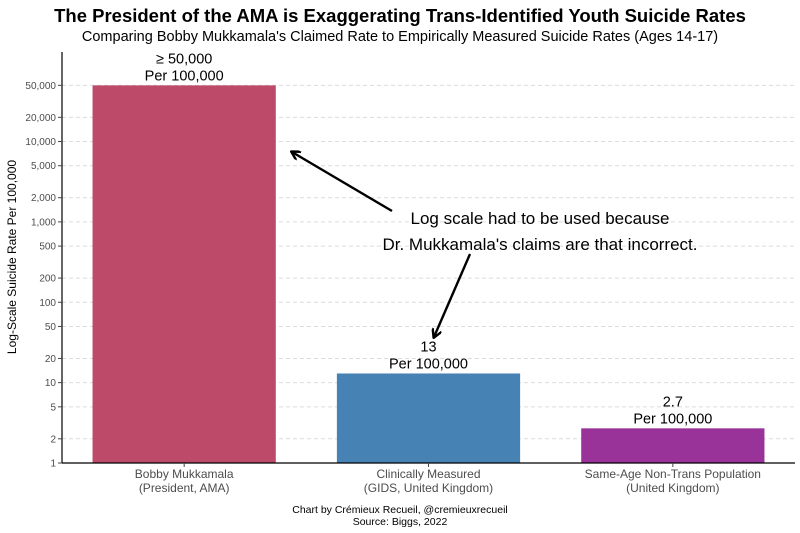  What do you see at coordinates (453, 295) in the screenshot?
I see `annotation-arrow-to-measured` at bounding box center [453, 295].